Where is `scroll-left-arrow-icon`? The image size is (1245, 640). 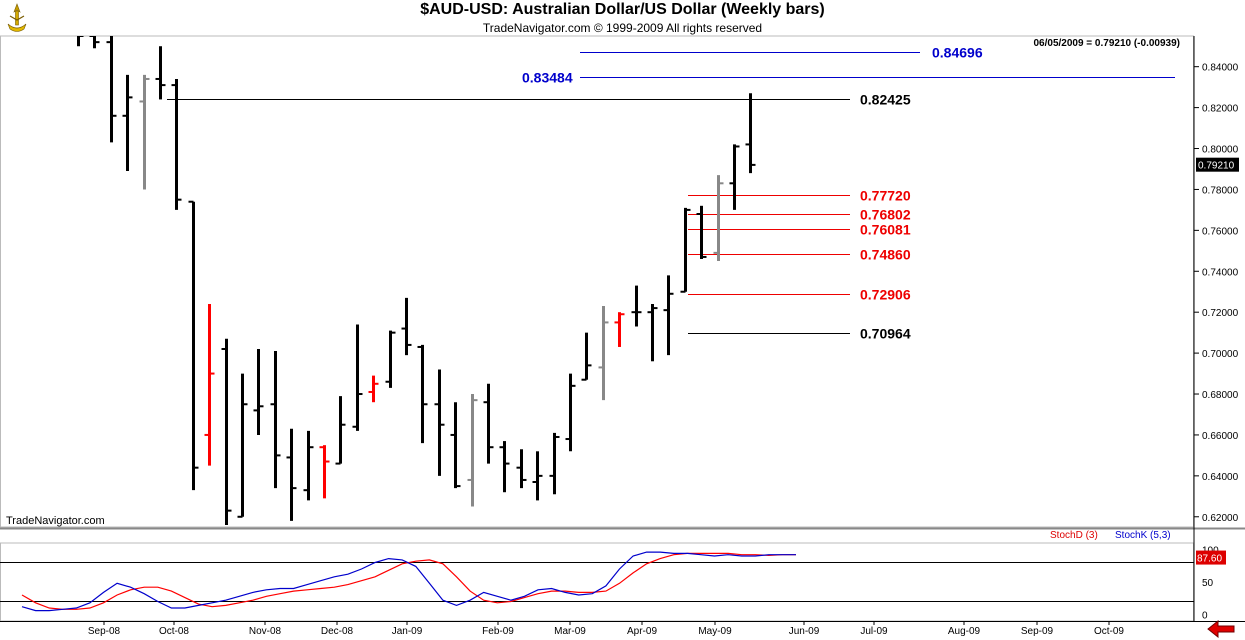 scroll-left-arrow-icon is located at coordinates (1221, 629).